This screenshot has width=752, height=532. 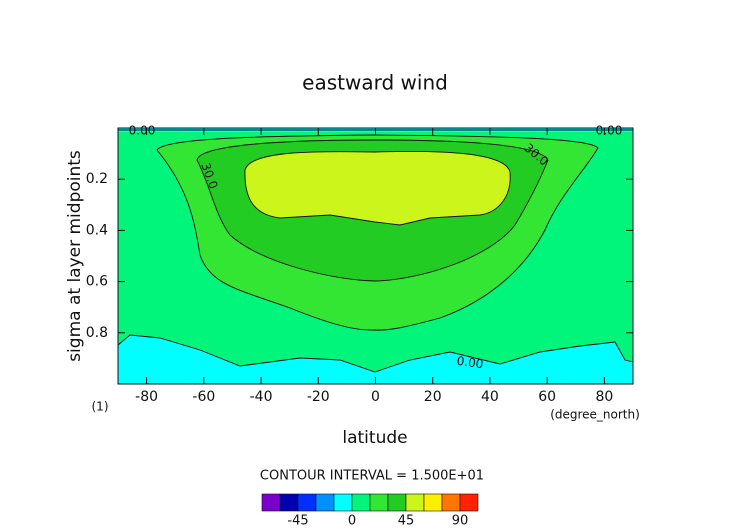 What do you see at coordinates (547, 397) in the screenshot?
I see `x-tick-label: 60` at bounding box center [547, 397].